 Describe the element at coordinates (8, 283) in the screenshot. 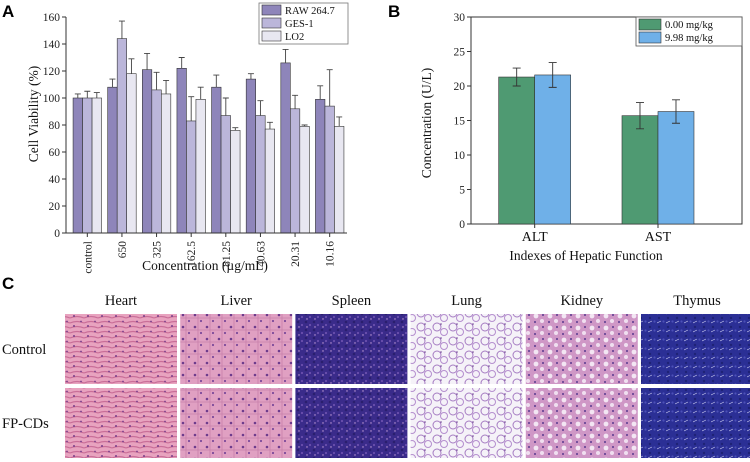

I see `panel-label-c: C` at that location.